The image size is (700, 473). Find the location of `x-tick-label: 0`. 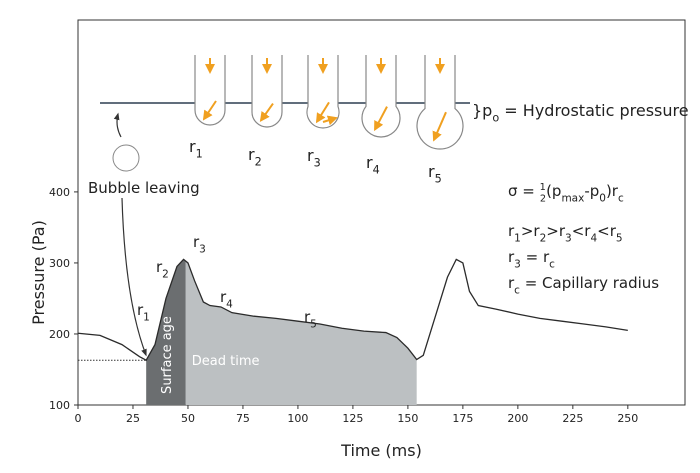

x-tick-label: 0 is located at coordinates (78, 418).